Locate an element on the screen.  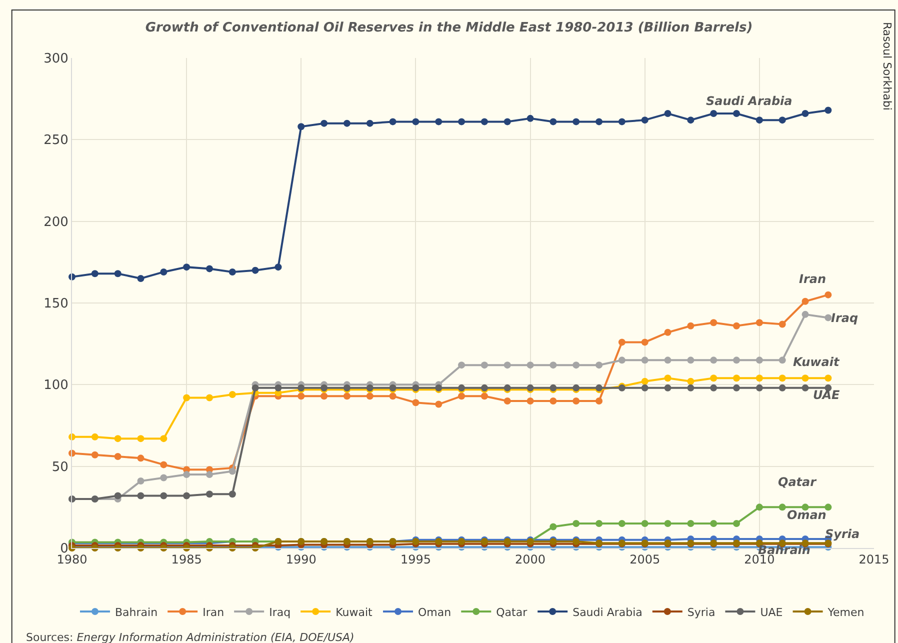
y-tick-label: 250 is located at coordinates (56, 140).